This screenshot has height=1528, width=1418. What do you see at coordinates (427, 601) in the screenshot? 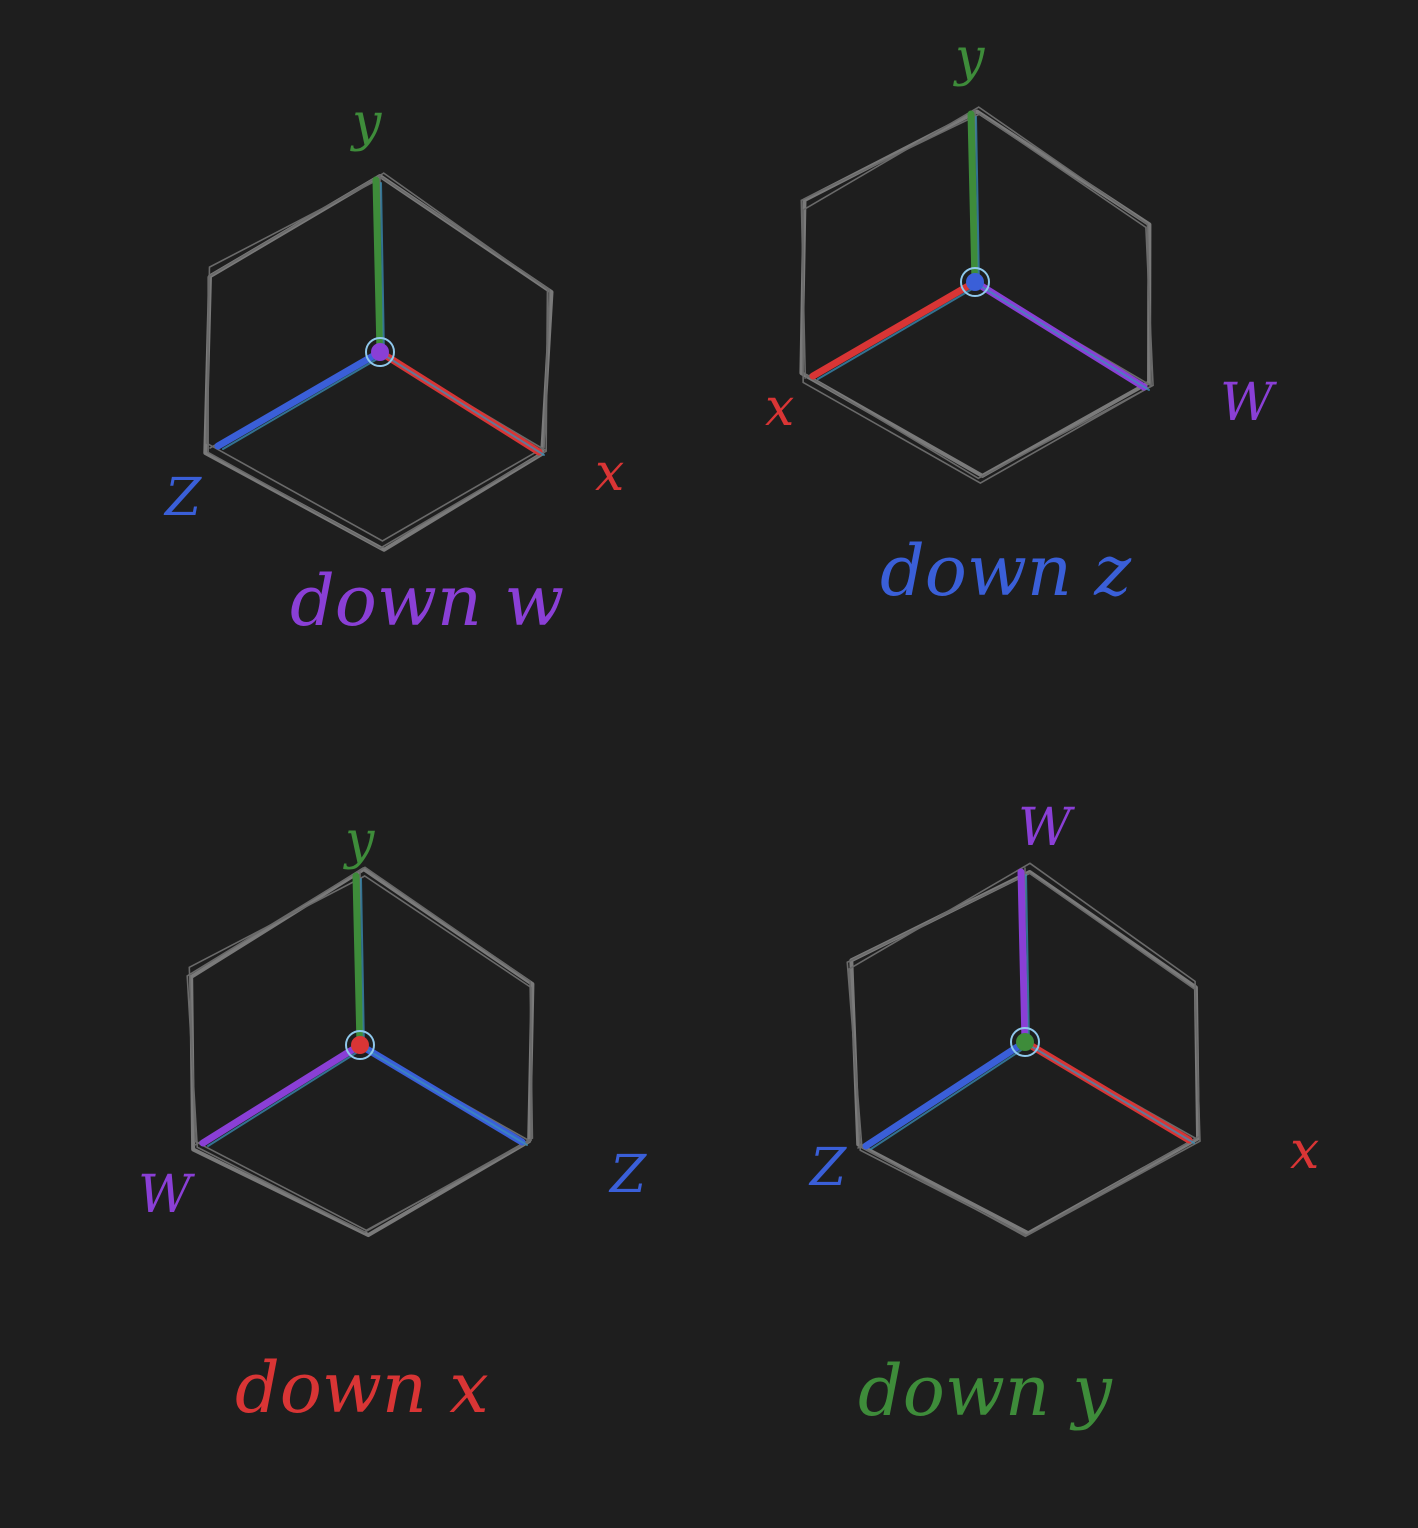
I see `panel-caption: down w` at bounding box center [427, 601].